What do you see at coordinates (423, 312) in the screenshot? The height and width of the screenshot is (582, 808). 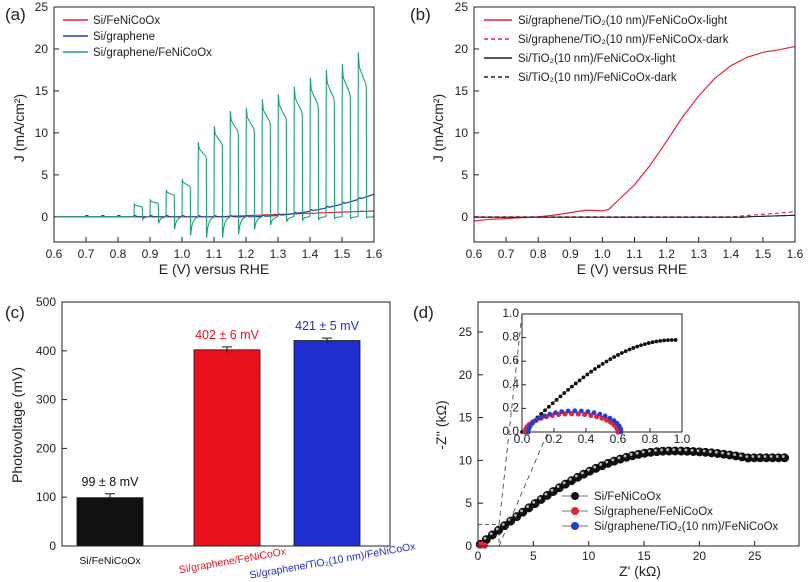 I see `panel-d-label: (d)` at bounding box center [423, 312].